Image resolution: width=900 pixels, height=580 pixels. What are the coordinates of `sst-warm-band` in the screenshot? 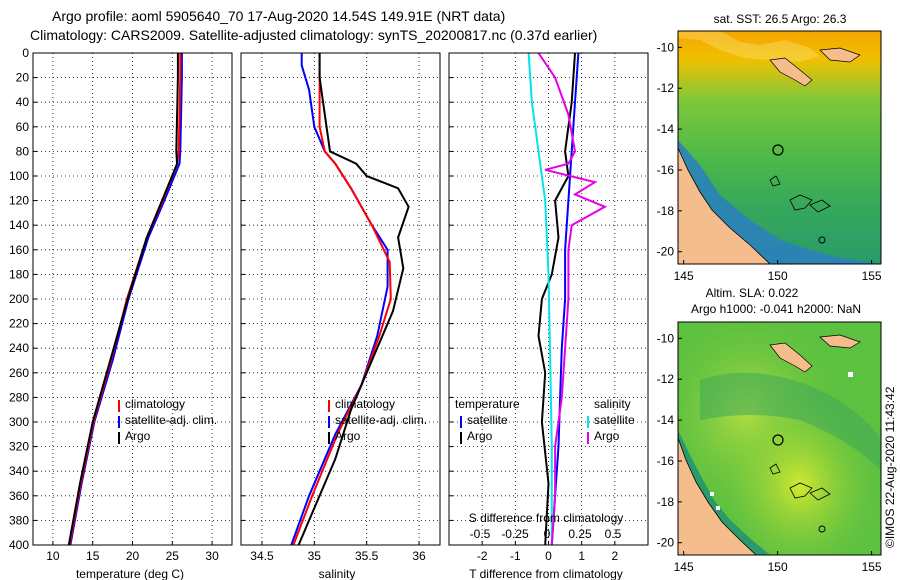 It's located at (749, 46).